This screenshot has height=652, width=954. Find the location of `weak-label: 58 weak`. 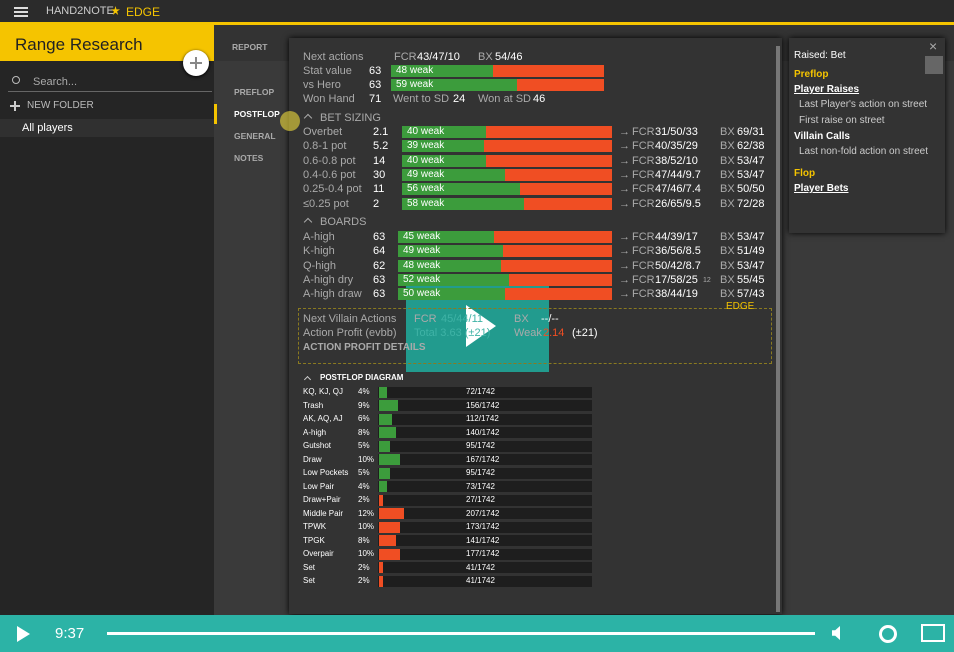

weak-label: 58 weak is located at coordinates (426, 203).